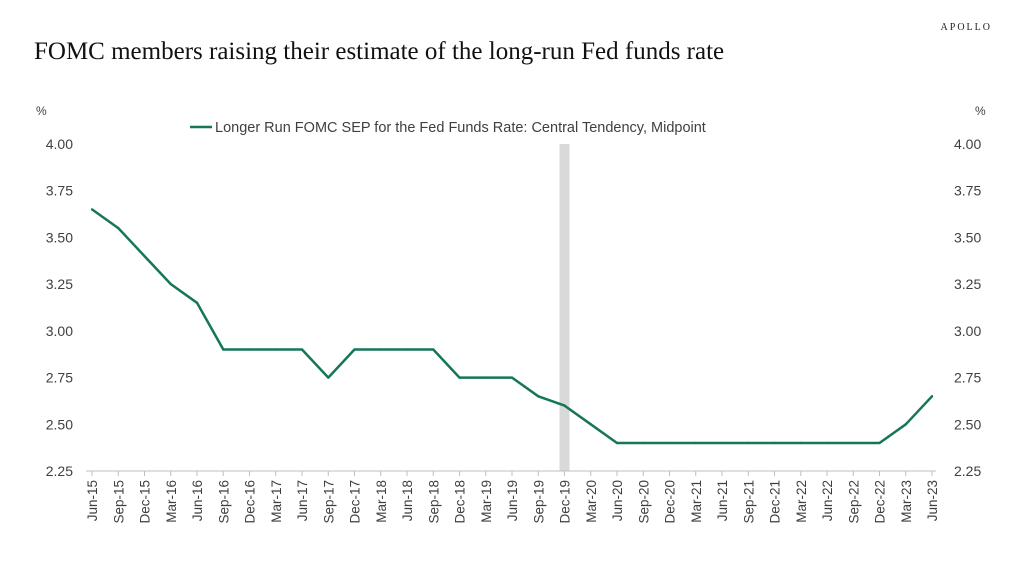  Describe the element at coordinates (775, 502) in the screenshot. I see `x-tick-label: Dec-21` at that location.